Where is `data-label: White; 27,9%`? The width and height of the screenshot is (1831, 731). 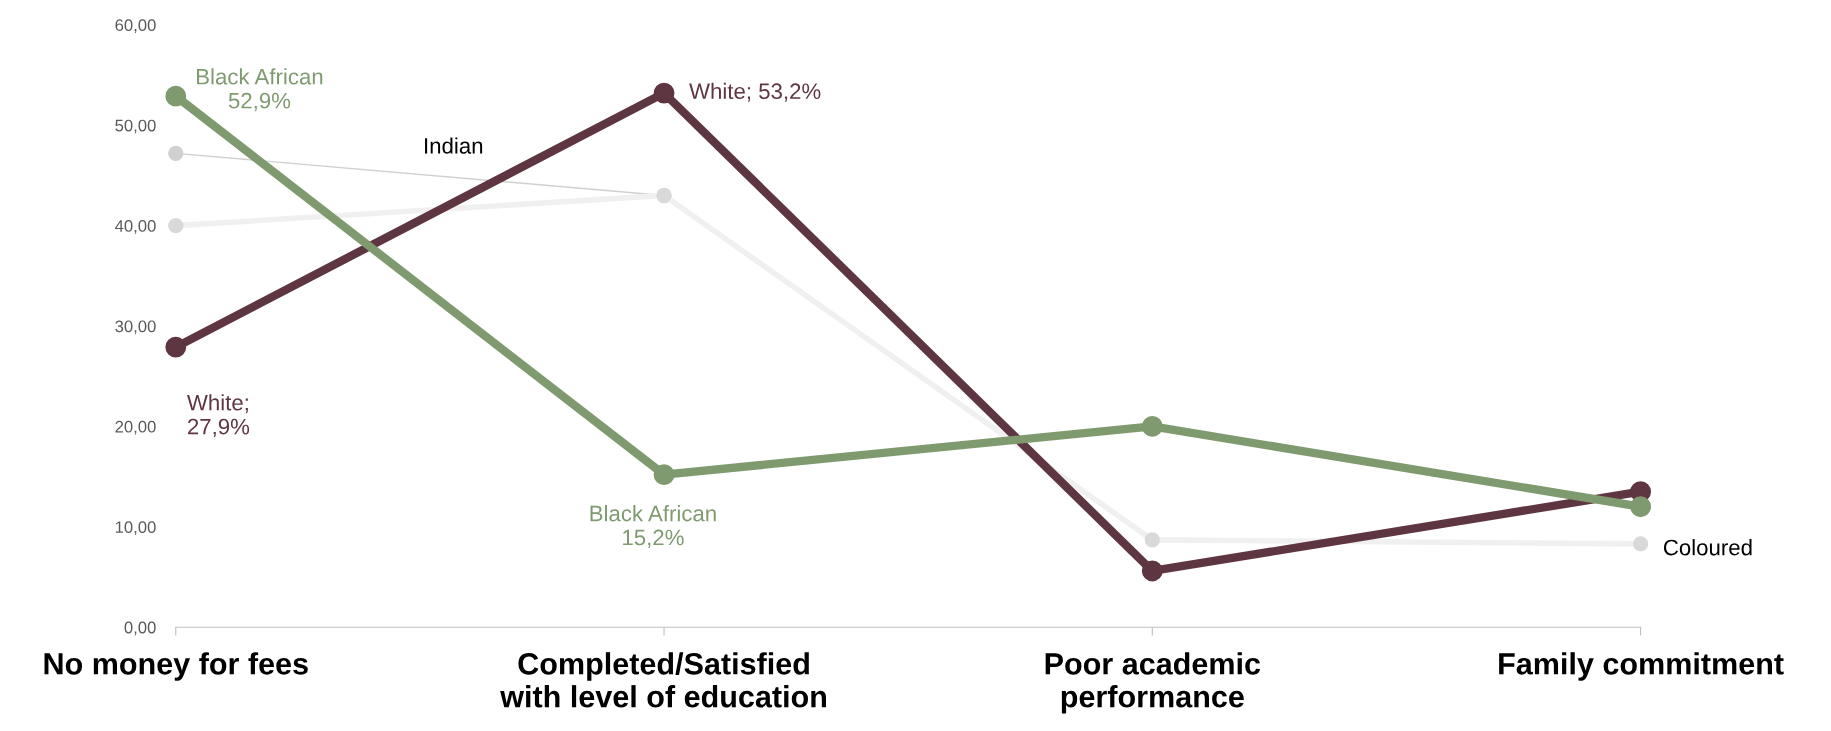 data-label: White; 27,9% is located at coordinates (218, 416).